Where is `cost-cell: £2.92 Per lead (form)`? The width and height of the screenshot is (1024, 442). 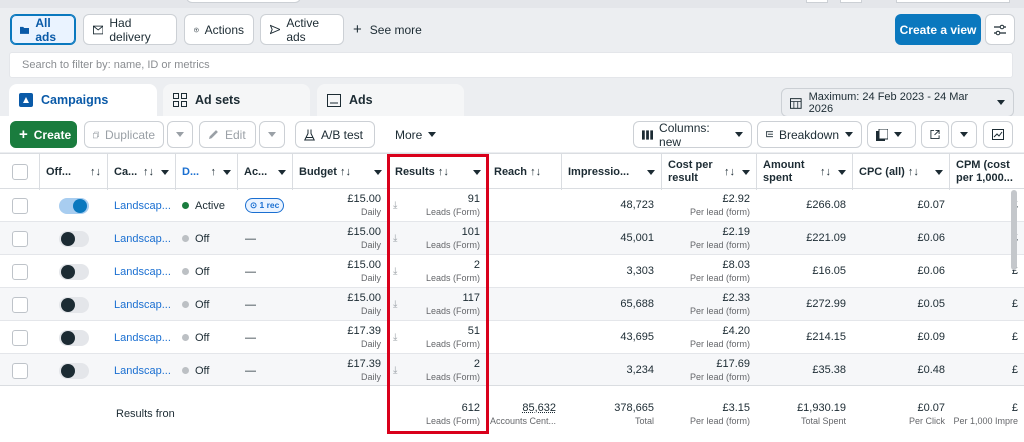 cost-cell: £2.92 Per lead (form) is located at coordinates (706, 205).